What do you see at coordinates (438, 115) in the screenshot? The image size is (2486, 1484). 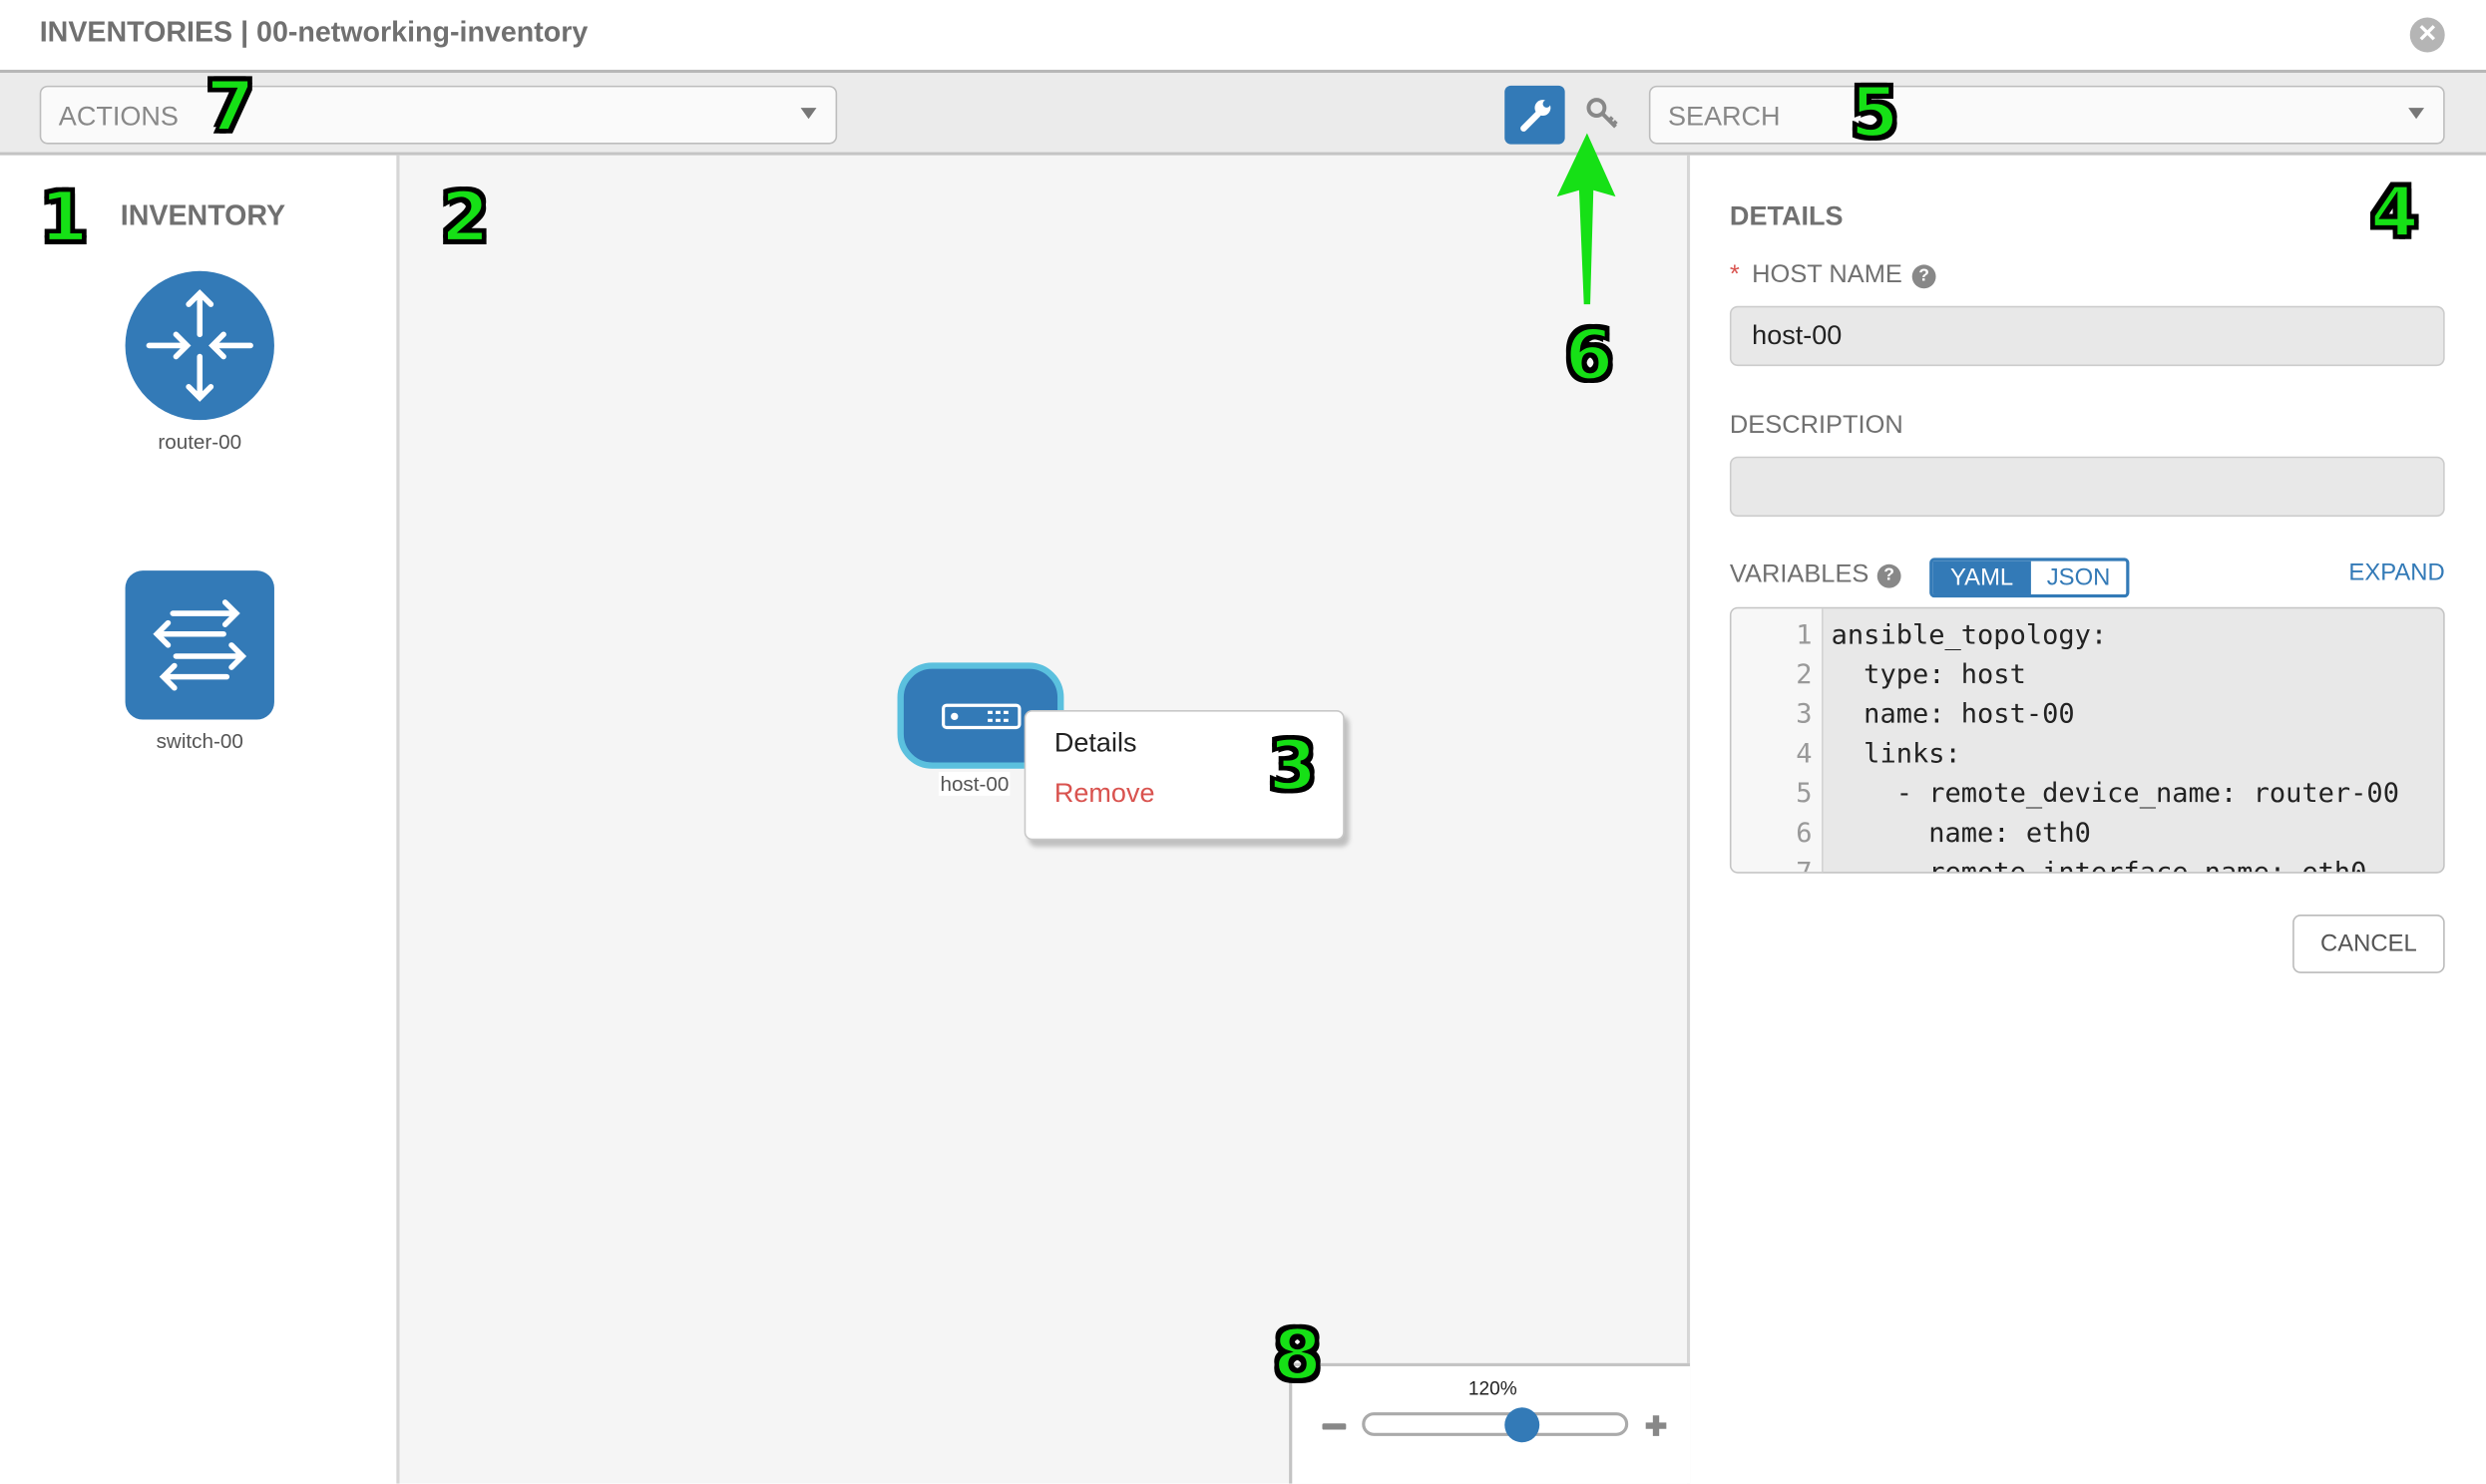 I see `actions-dropdown: ACTIONS` at bounding box center [438, 115].